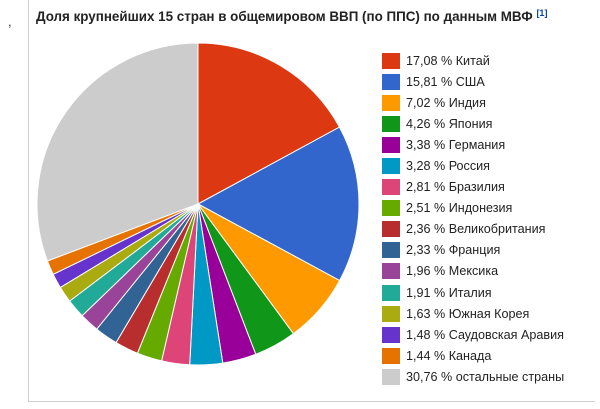 This screenshot has height=409, width=600. What do you see at coordinates (468, 313) in the screenshot?
I see `legend-label: 1,63 % Южная Корея` at bounding box center [468, 313].